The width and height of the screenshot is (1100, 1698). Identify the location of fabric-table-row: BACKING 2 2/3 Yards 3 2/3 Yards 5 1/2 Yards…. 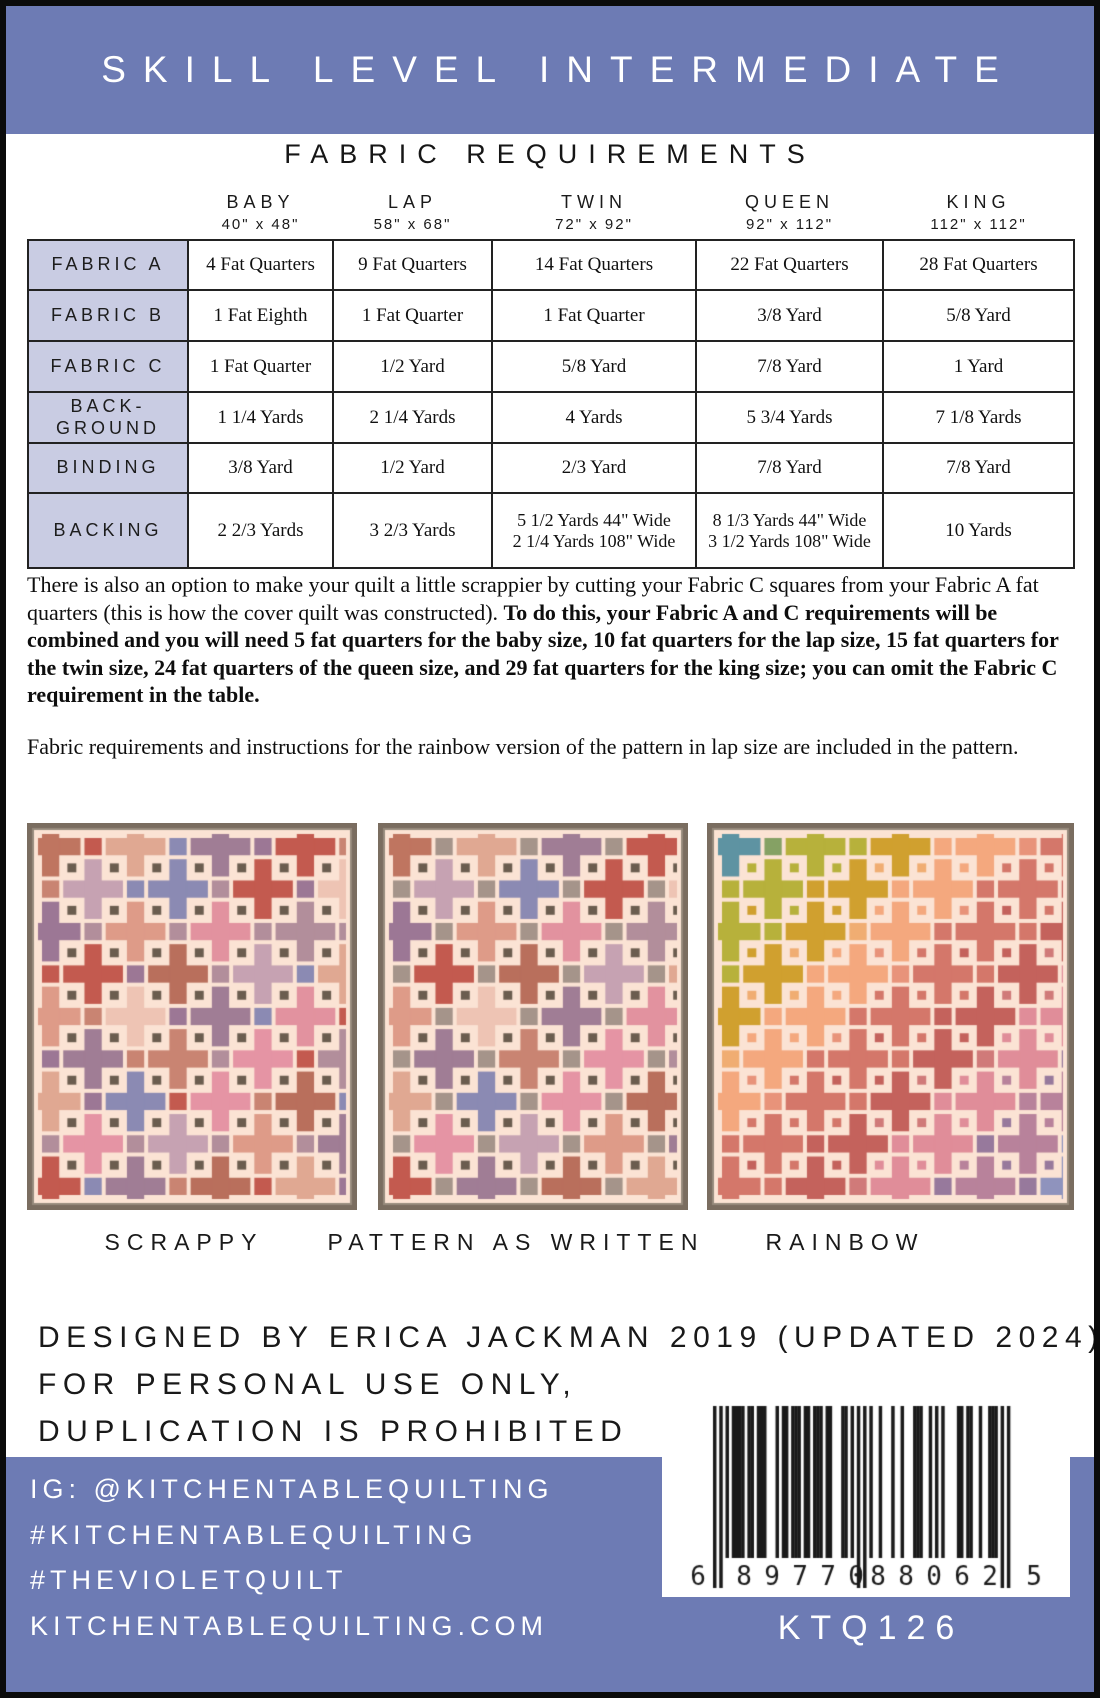
(551, 530).